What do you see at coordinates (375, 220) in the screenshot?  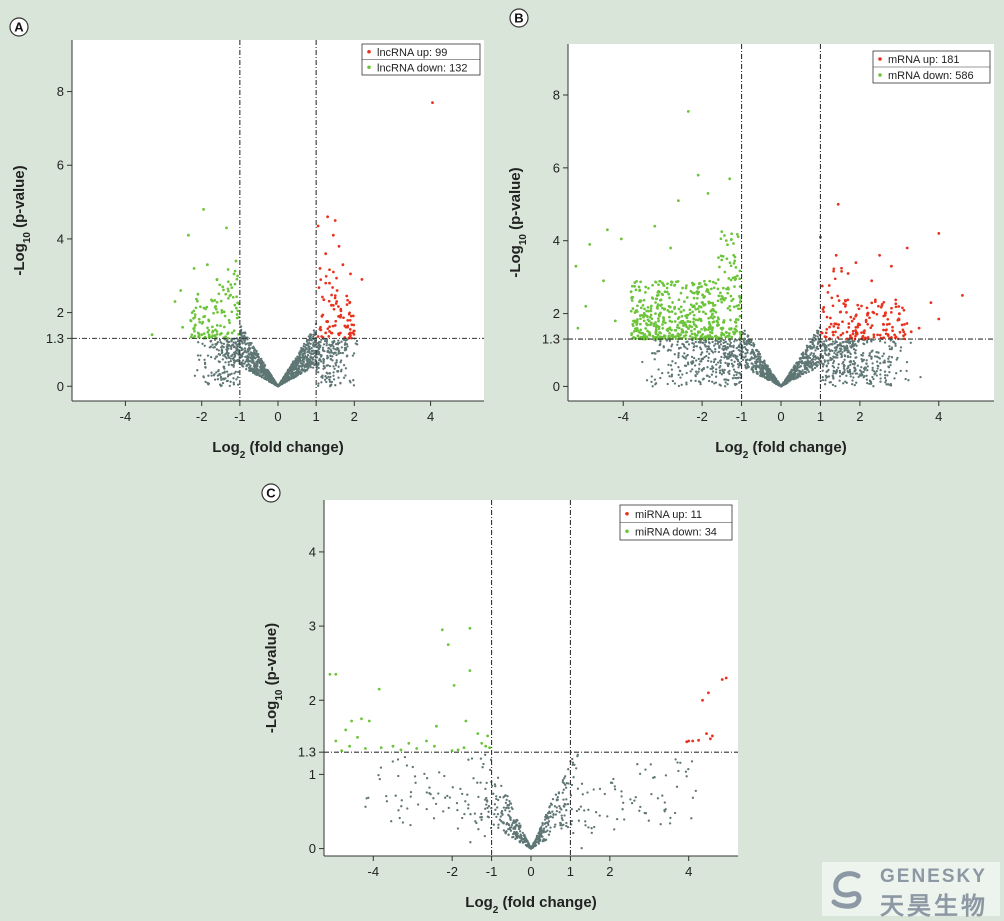 I see `series-up` at bounding box center [375, 220].